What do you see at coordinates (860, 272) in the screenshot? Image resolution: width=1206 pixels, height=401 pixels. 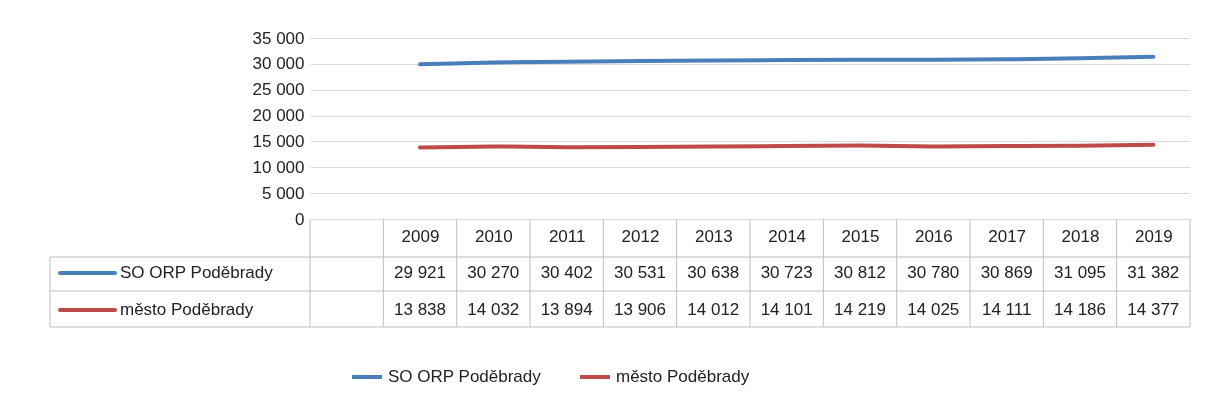 I see `data-label: 30 812` at bounding box center [860, 272].